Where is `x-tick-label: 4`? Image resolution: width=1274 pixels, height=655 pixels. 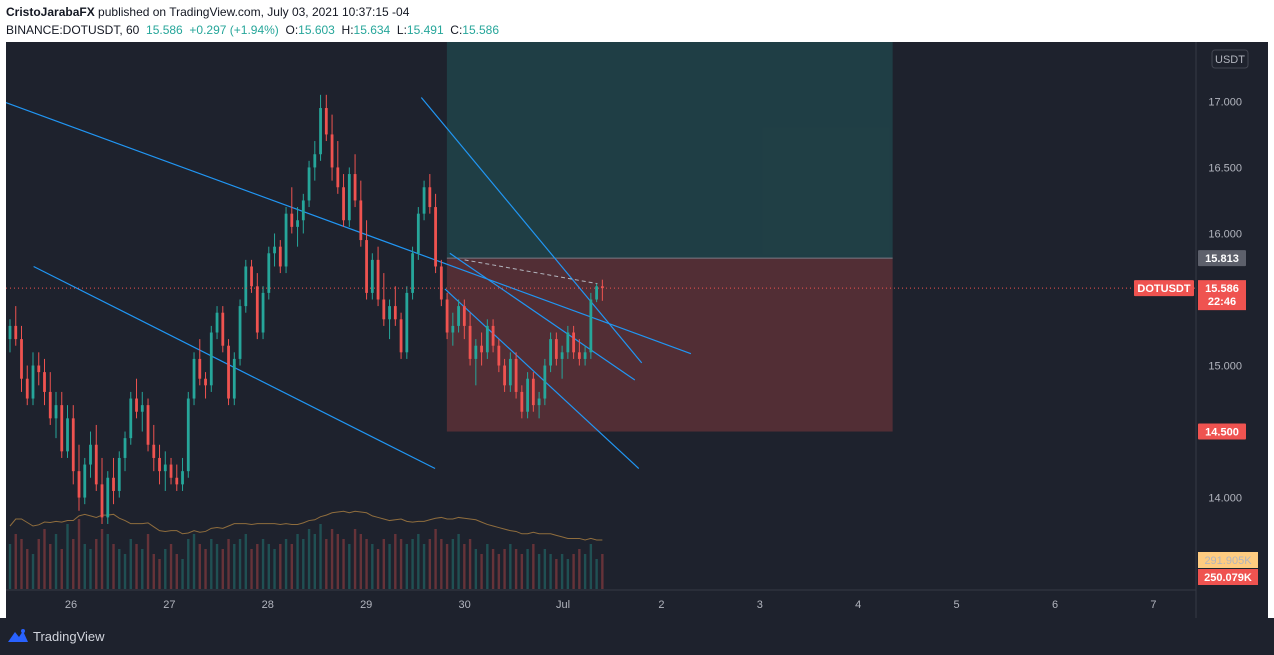 x-tick-label: 4 is located at coordinates (858, 605).